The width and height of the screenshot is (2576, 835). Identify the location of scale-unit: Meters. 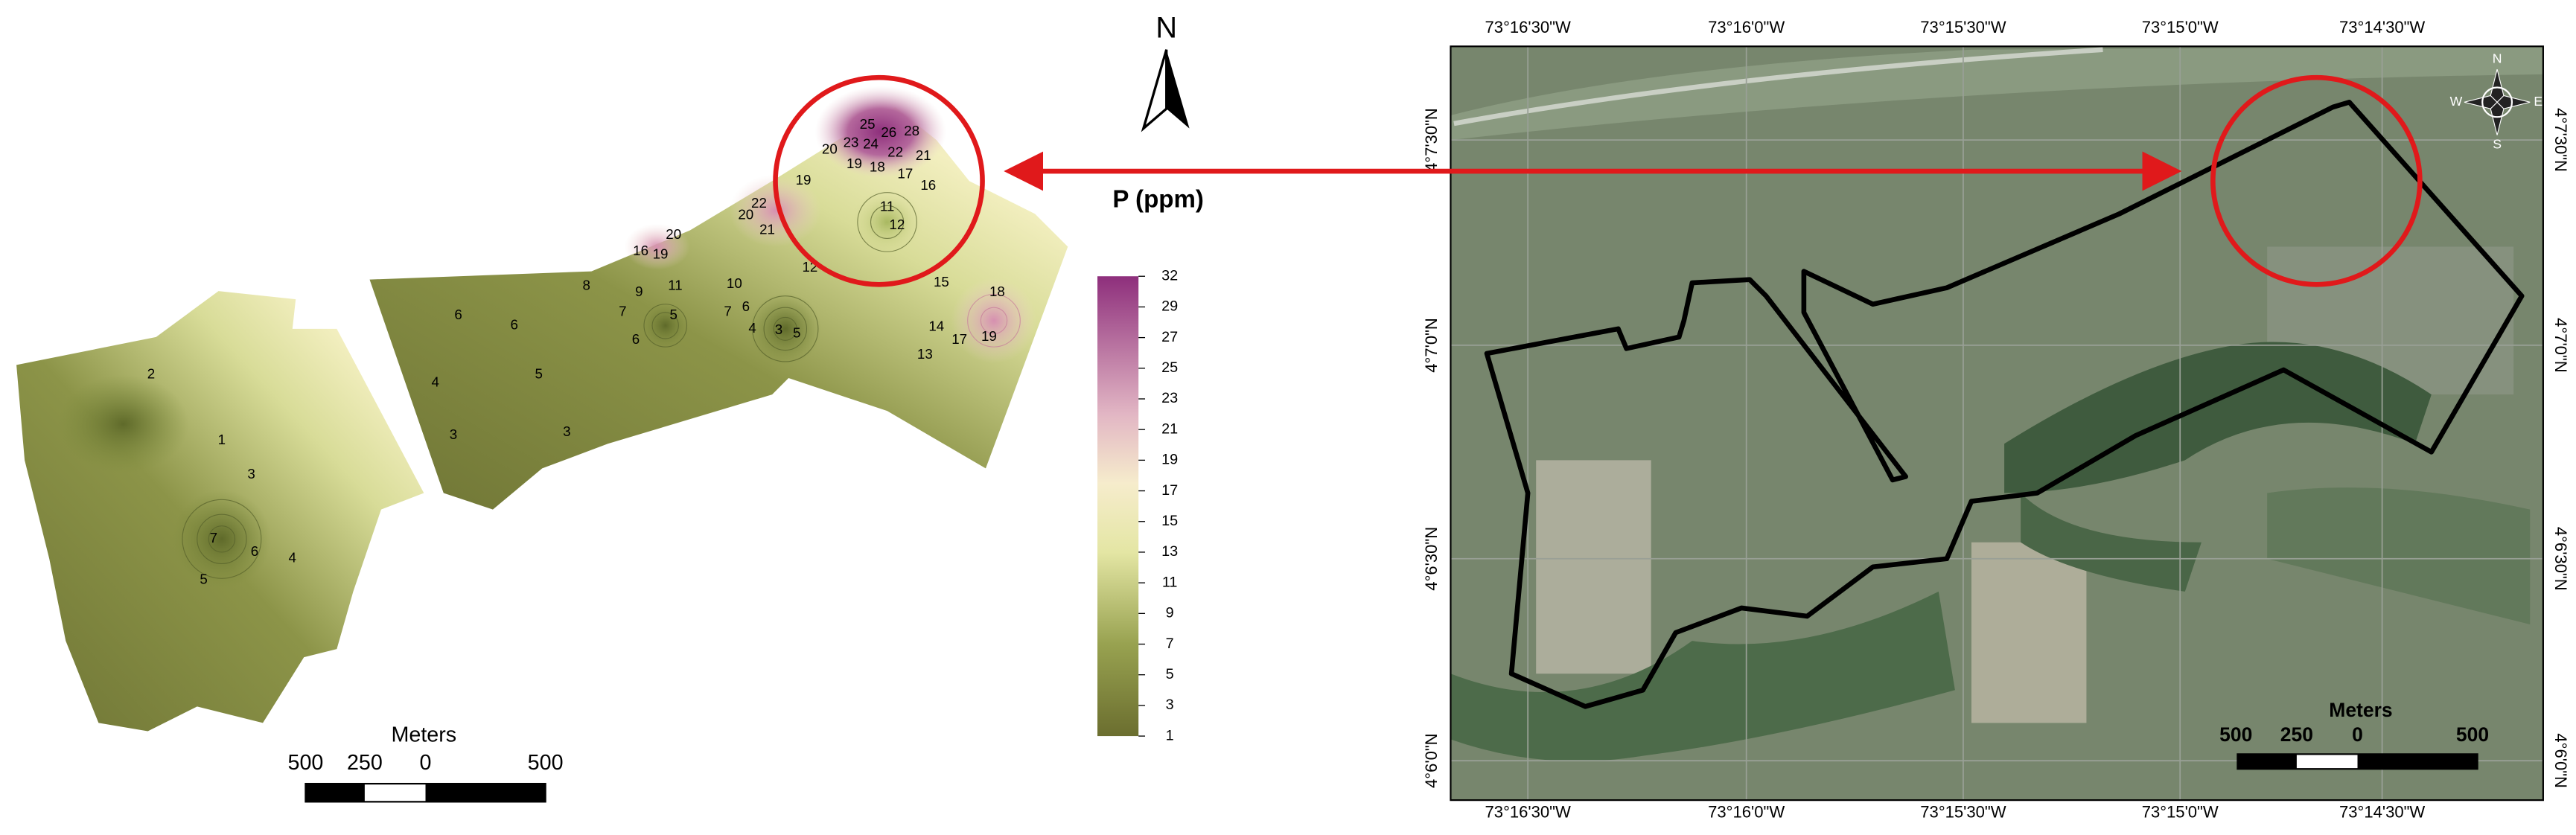
(2360, 710).